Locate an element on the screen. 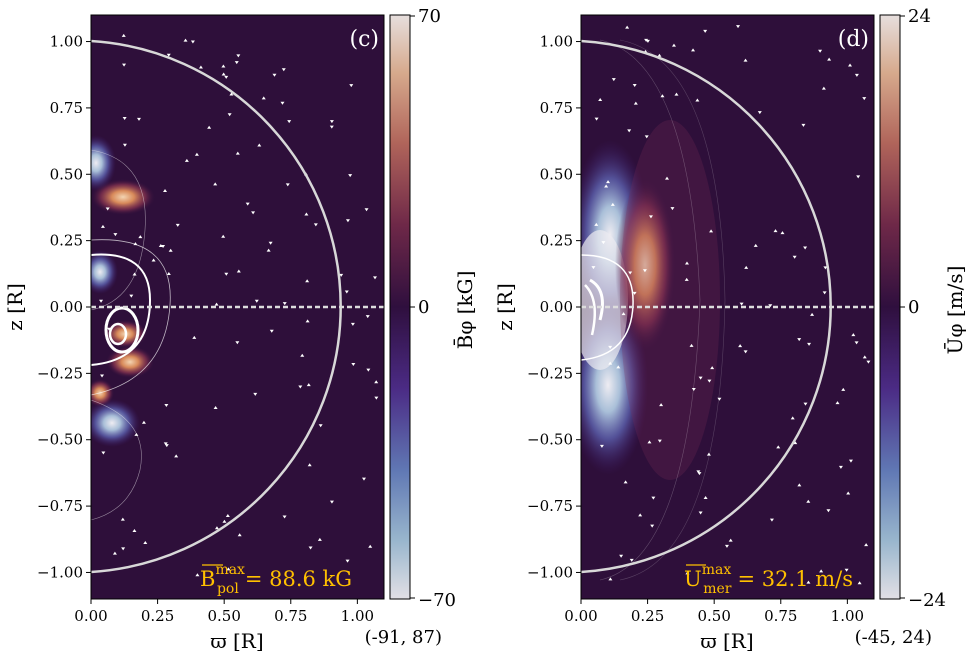 This screenshot has width=975, height=661. y-axis-label: z [R] is located at coordinates (505, 307).